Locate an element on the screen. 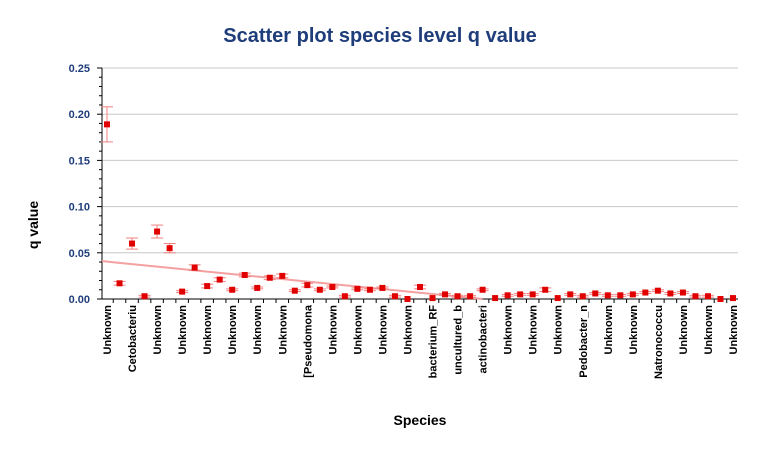 Image resolution: width=761 pixels, height=453 pixels. y-axis-ticks: 0.00 0.05 0.10 0.15 0.20 0.25 is located at coordinates (85, 184).